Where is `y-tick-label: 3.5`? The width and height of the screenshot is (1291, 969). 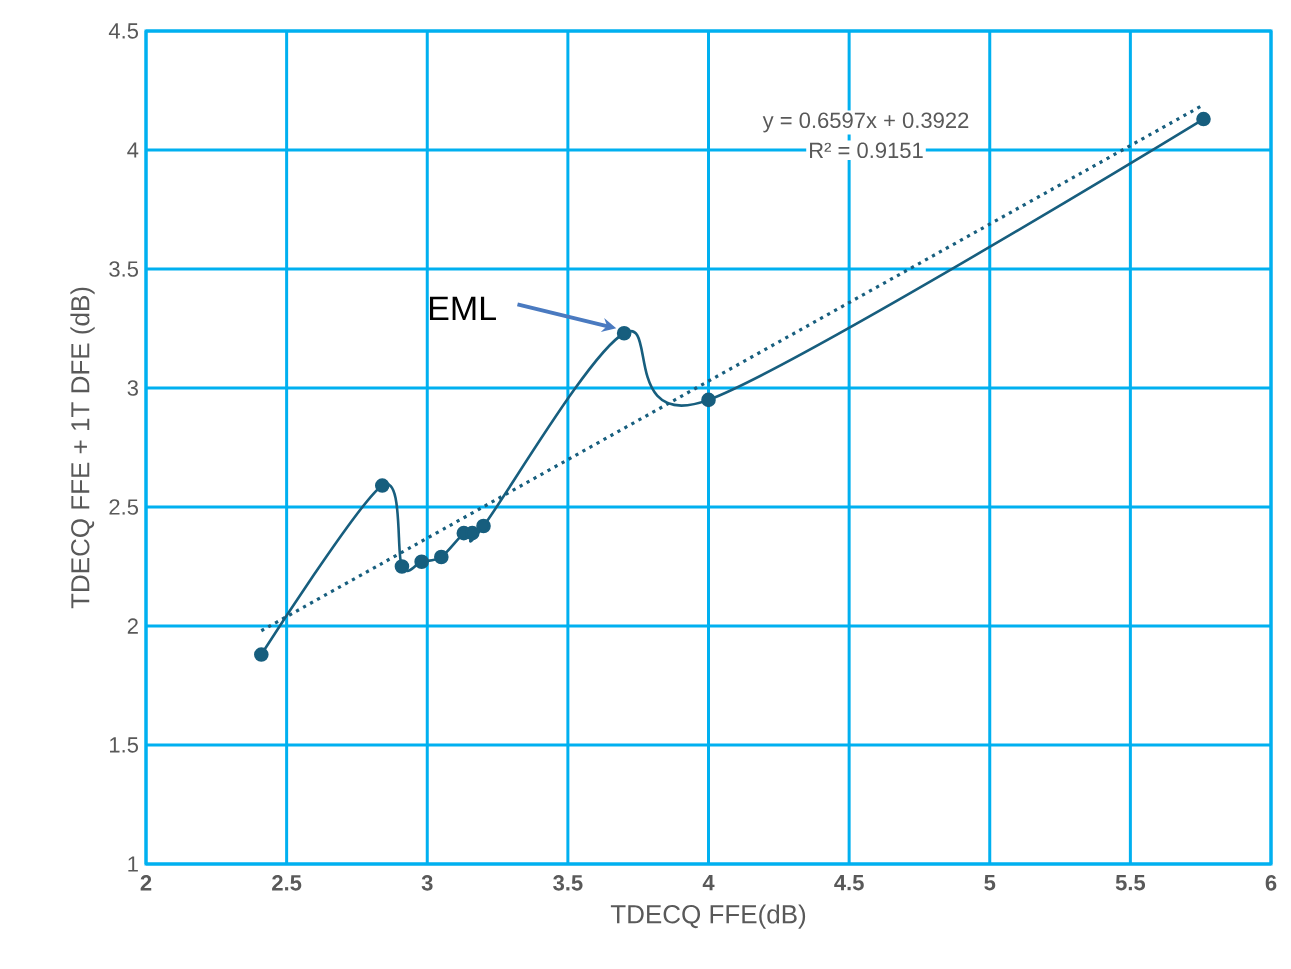 y-tick-label: 3.5 is located at coordinates (123, 269).